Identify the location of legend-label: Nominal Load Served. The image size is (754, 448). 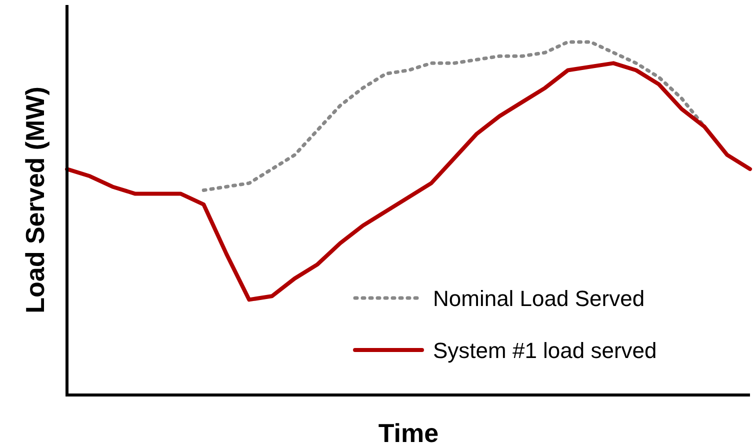
(539, 298).